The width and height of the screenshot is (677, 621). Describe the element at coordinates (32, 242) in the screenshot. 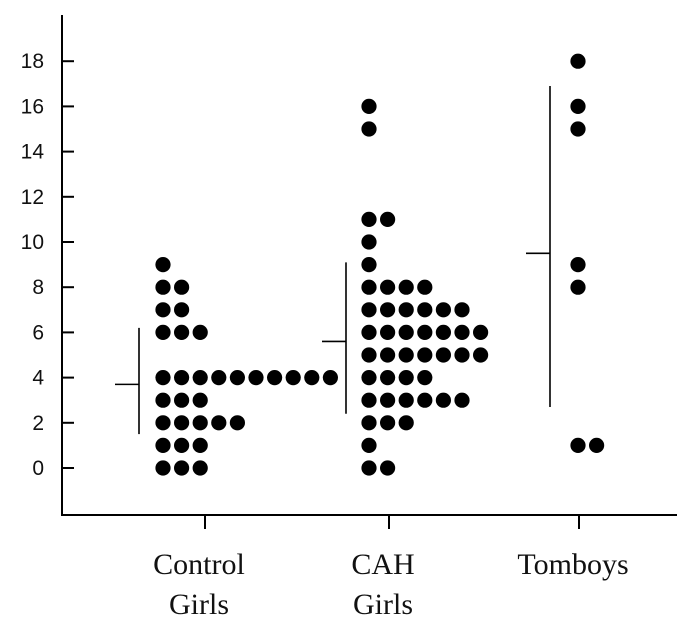

I see `y-tick-label: 10` at that location.